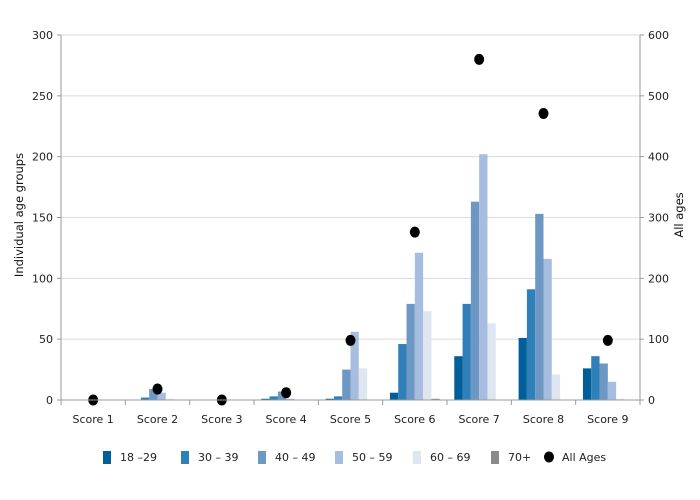 Image resolution: width=700 pixels, height=500 pixels. Describe the element at coordinates (450, 457) in the screenshot. I see `legend-label: 60 – 69` at that location.